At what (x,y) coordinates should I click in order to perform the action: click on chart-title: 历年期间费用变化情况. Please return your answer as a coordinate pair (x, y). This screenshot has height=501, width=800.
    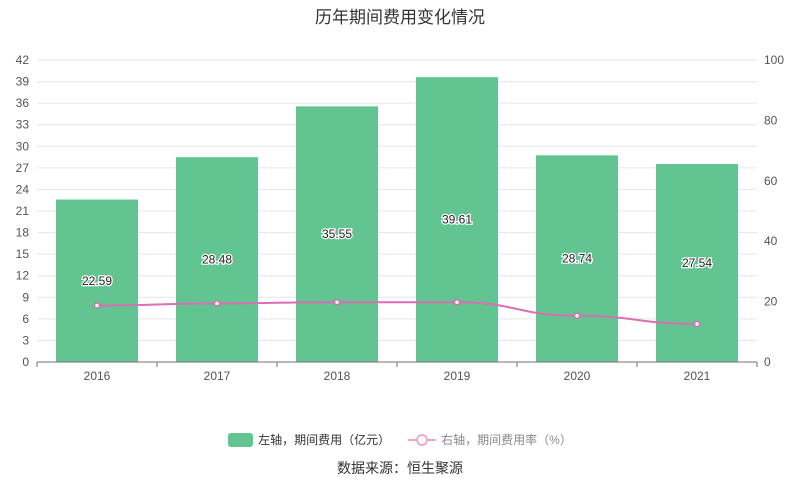
    Looking at the image, I should click on (400, 17).